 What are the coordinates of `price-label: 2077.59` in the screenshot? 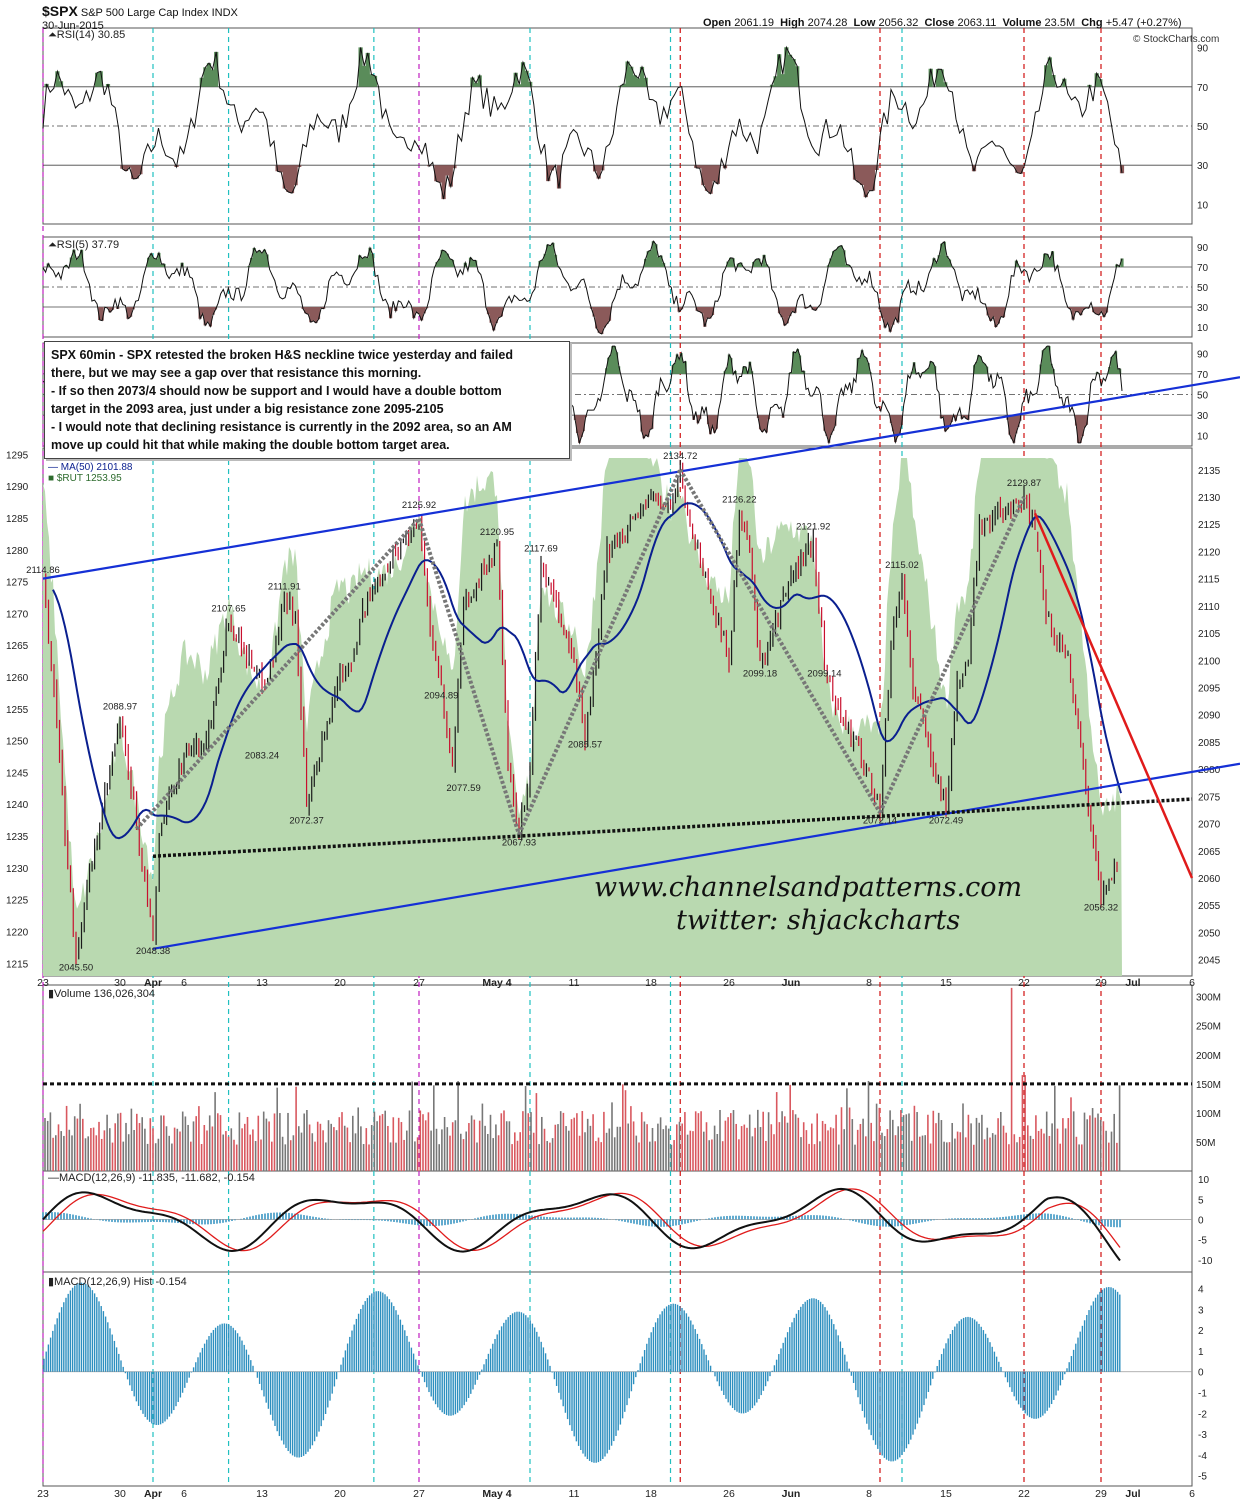 It's located at (463, 788).